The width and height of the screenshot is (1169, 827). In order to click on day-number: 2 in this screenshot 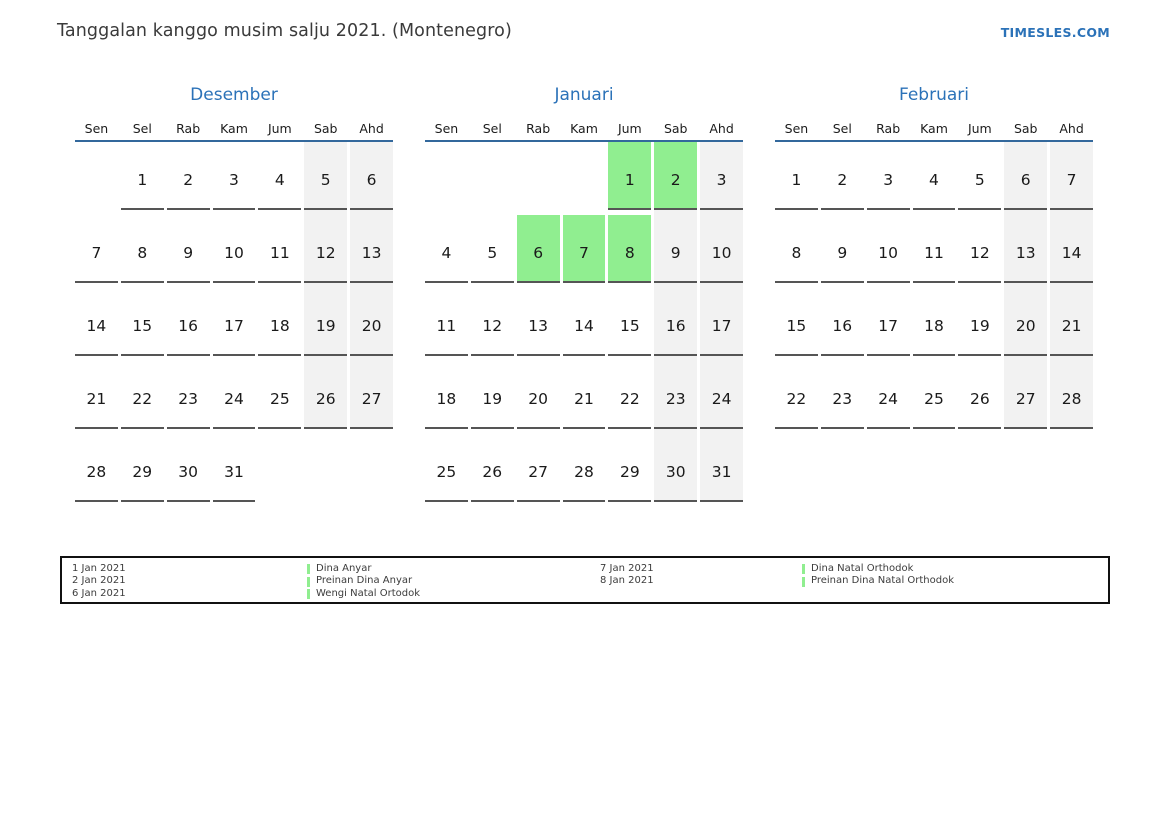, I will do `click(675, 180)`.